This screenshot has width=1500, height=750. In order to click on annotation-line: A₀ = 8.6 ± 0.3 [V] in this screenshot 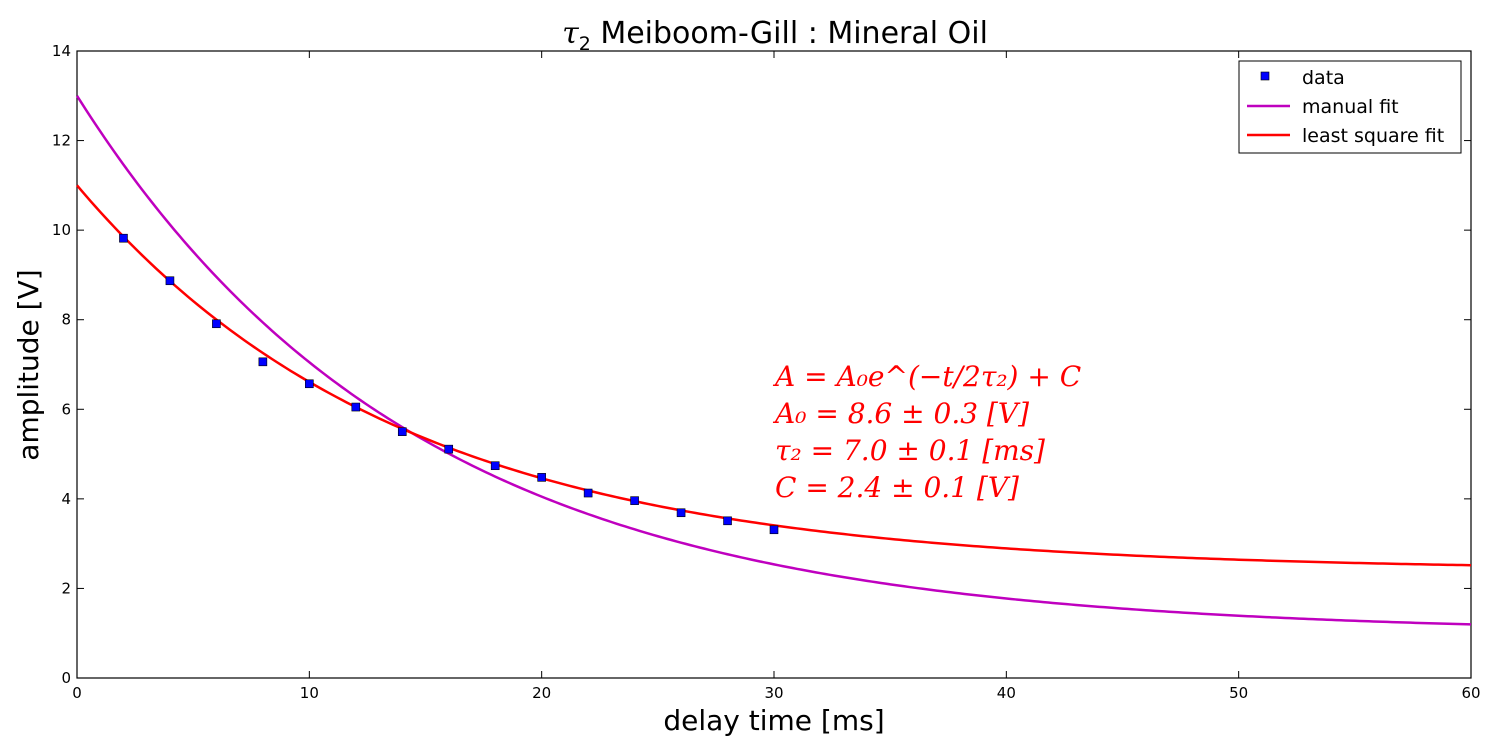, I will do `click(900, 413)`.